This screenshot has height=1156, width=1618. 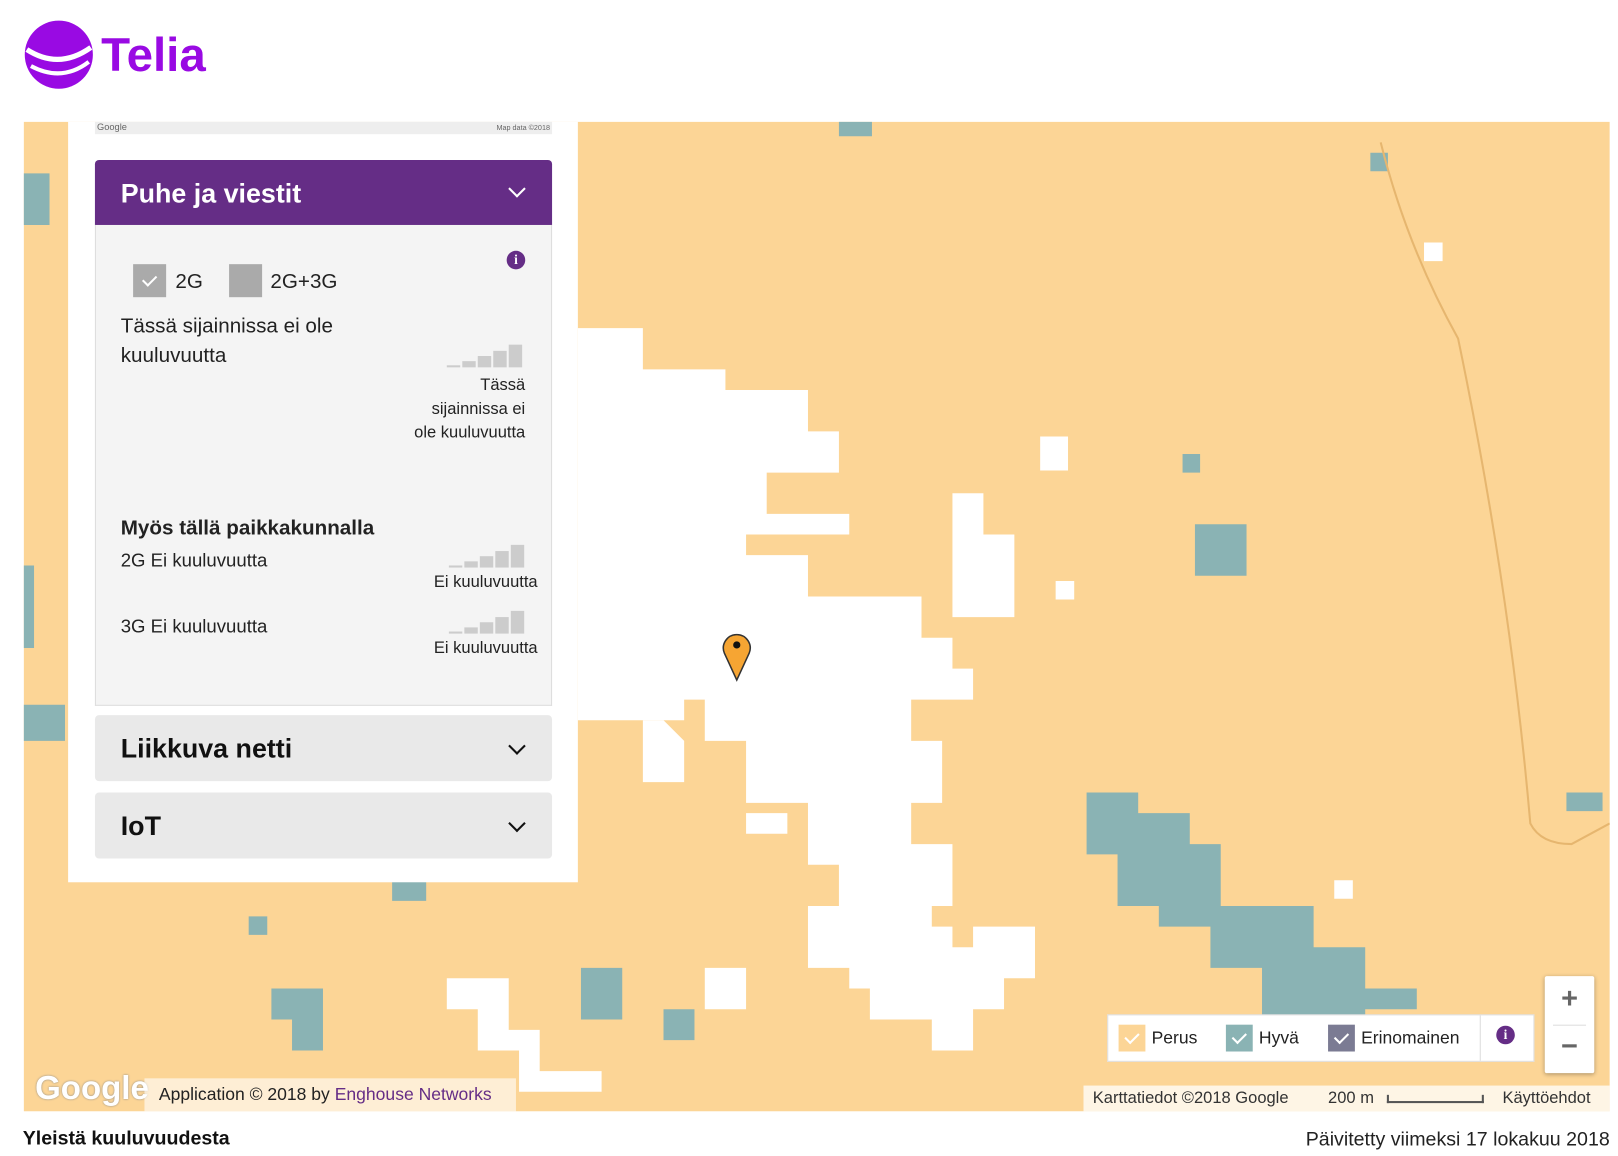 What do you see at coordinates (150, 281) in the screenshot?
I see `checkbox-2g` at bounding box center [150, 281].